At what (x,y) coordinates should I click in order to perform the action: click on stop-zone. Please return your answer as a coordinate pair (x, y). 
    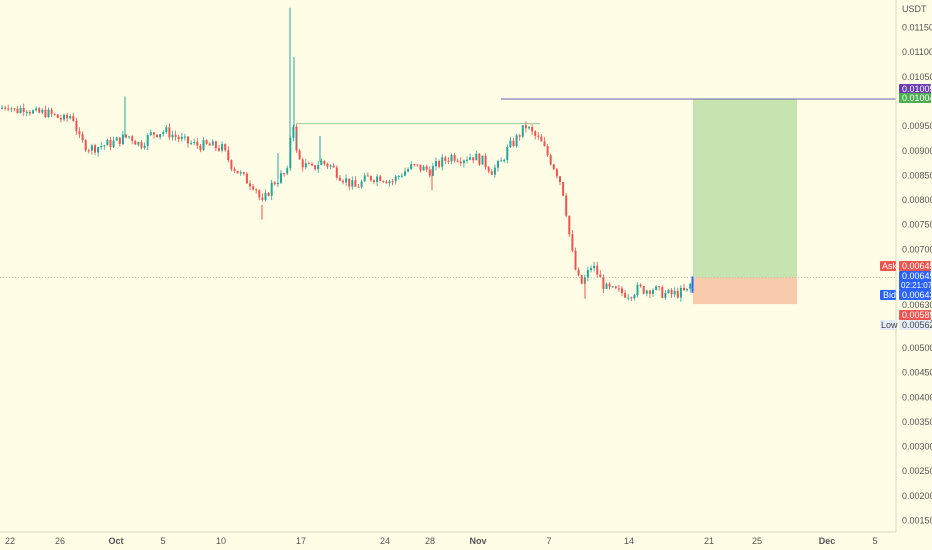
    Looking at the image, I should click on (745, 291).